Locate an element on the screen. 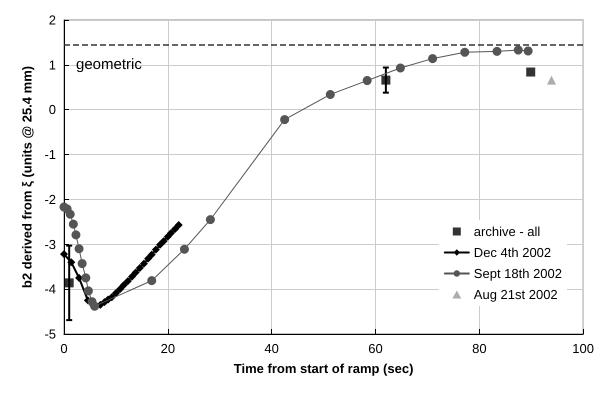 Image resolution: width=605 pixels, height=400 pixels. legend-label: Dec 4th 2002 is located at coordinates (513, 252).